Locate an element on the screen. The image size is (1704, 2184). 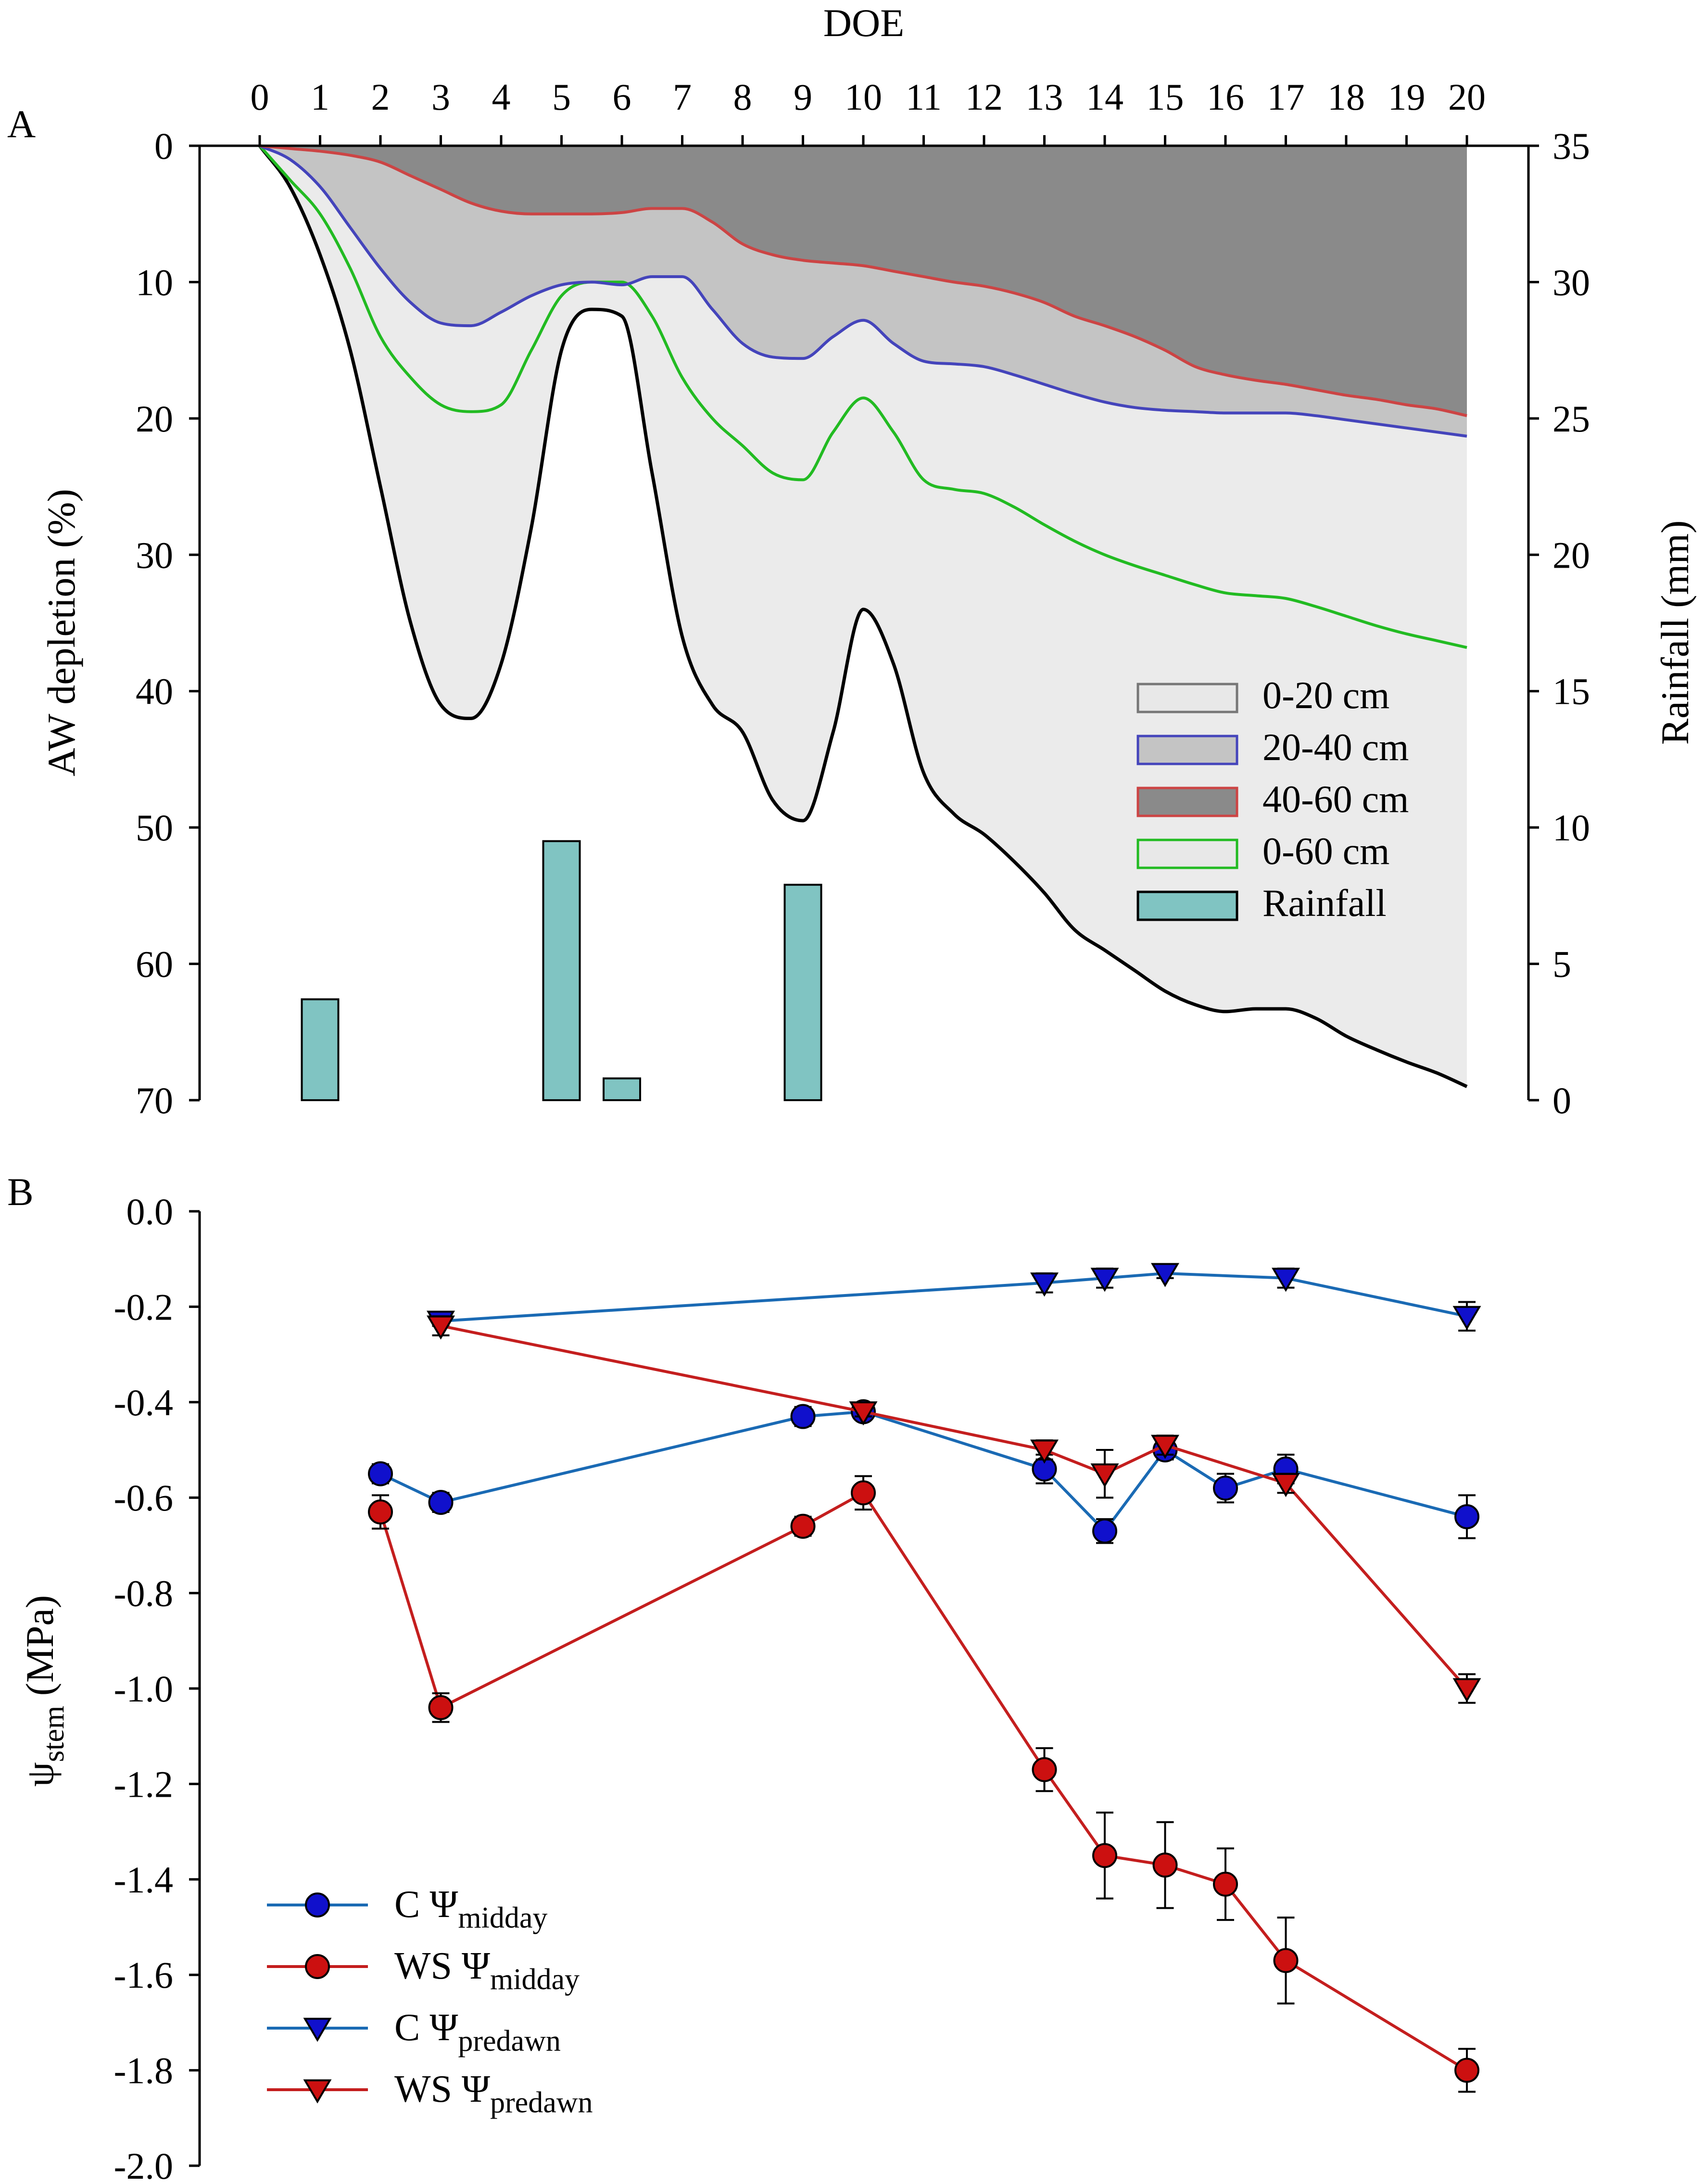
line-20-40-cm is located at coordinates (863, 291).